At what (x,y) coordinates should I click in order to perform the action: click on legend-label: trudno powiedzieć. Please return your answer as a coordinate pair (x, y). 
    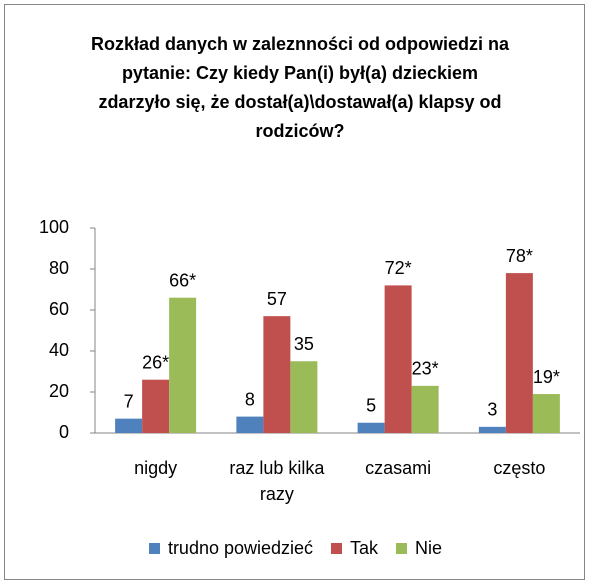
    Looking at the image, I should click on (240, 548).